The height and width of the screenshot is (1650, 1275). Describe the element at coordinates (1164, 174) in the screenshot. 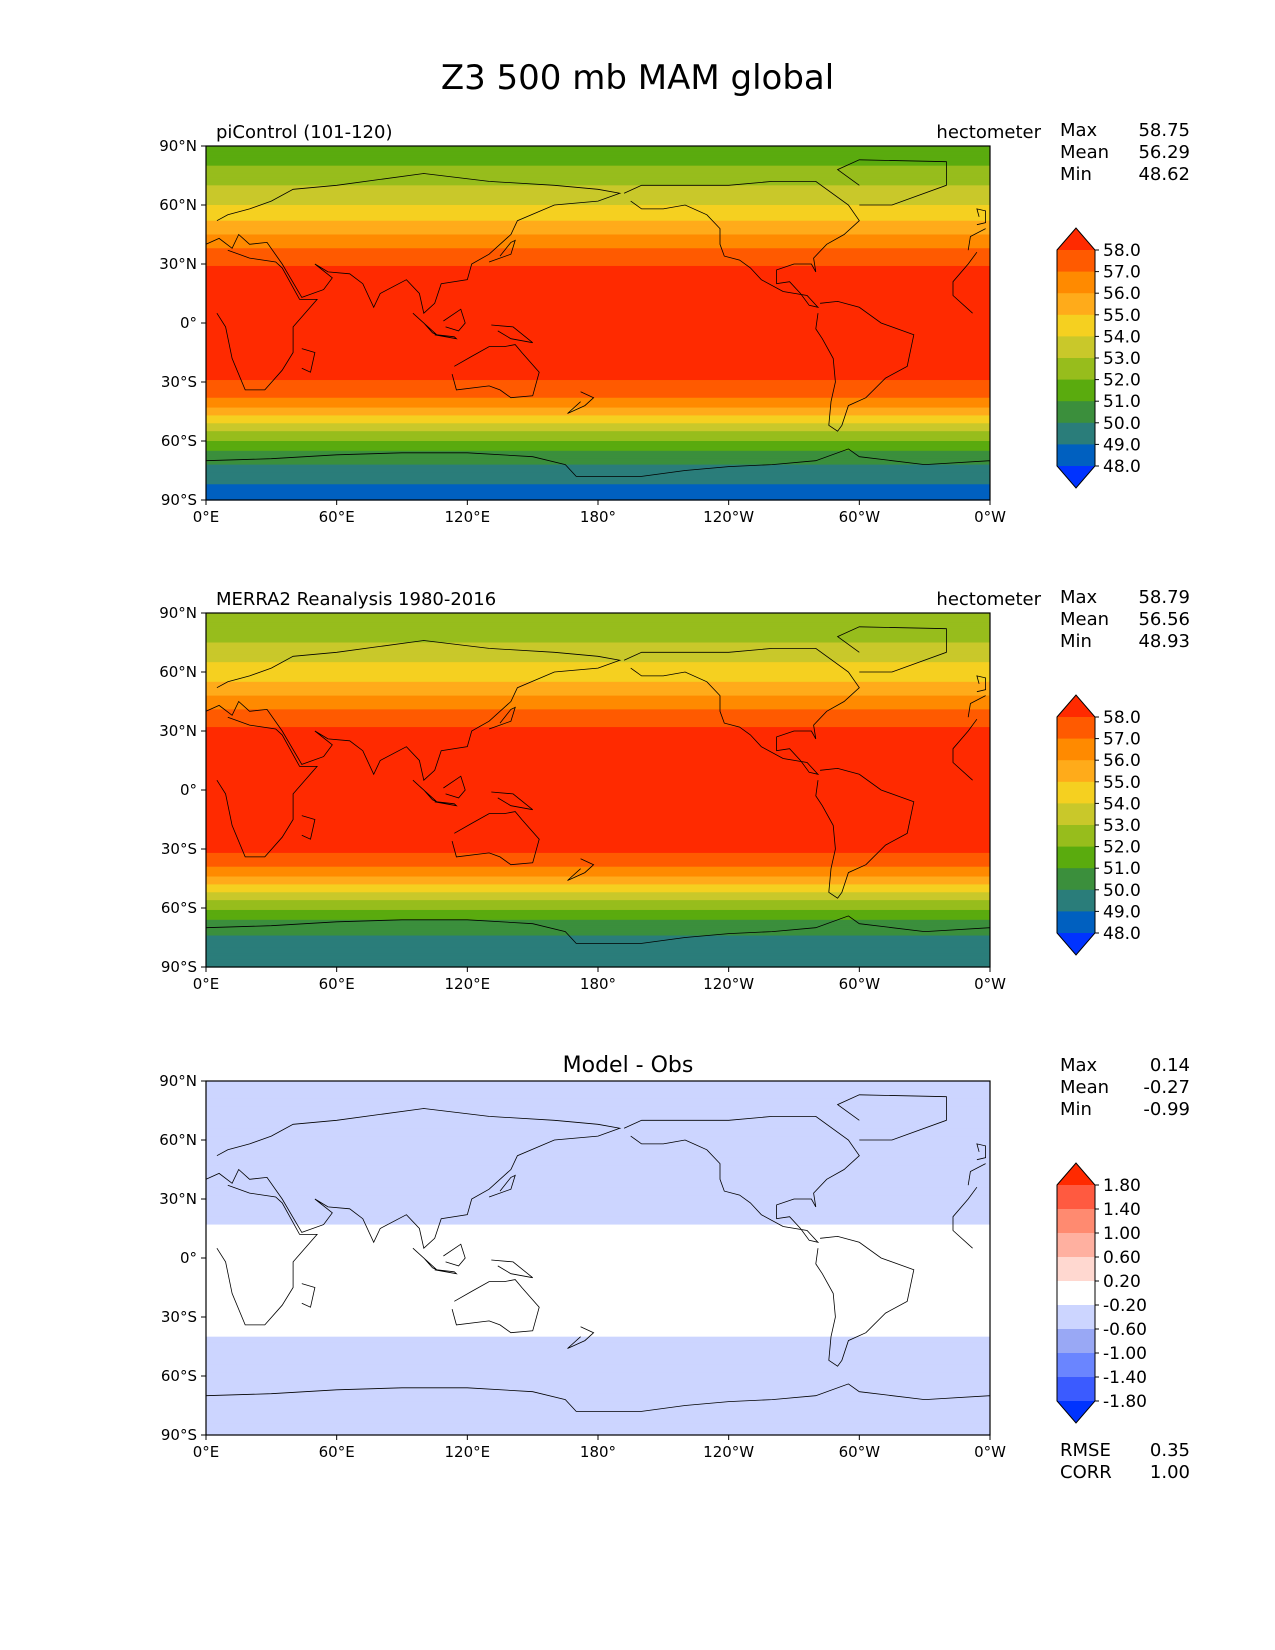

I see `stat-min: 48.62` at that location.